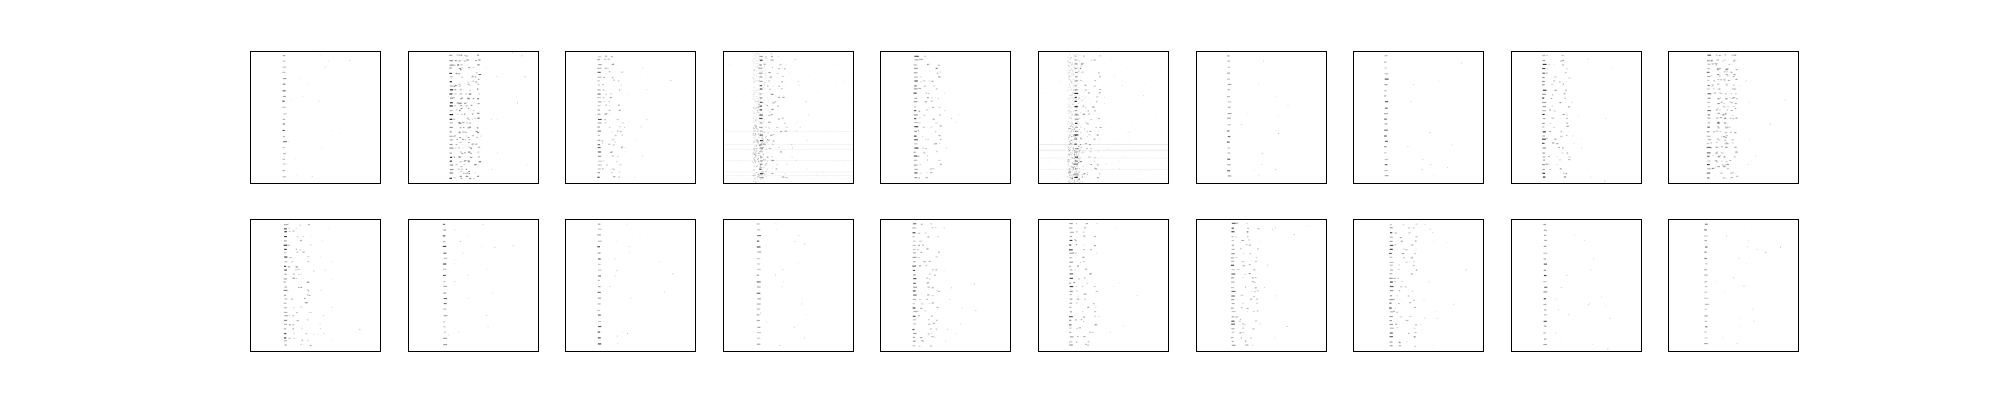 The height and width of the screenshot is (400, 2000). I want to click on image-panel-r1-c2, so click(473, 117).